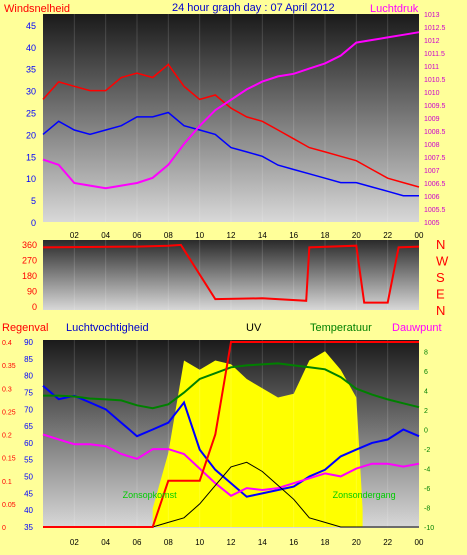  I want to click on tick-wind: 15, so click(31, 157).